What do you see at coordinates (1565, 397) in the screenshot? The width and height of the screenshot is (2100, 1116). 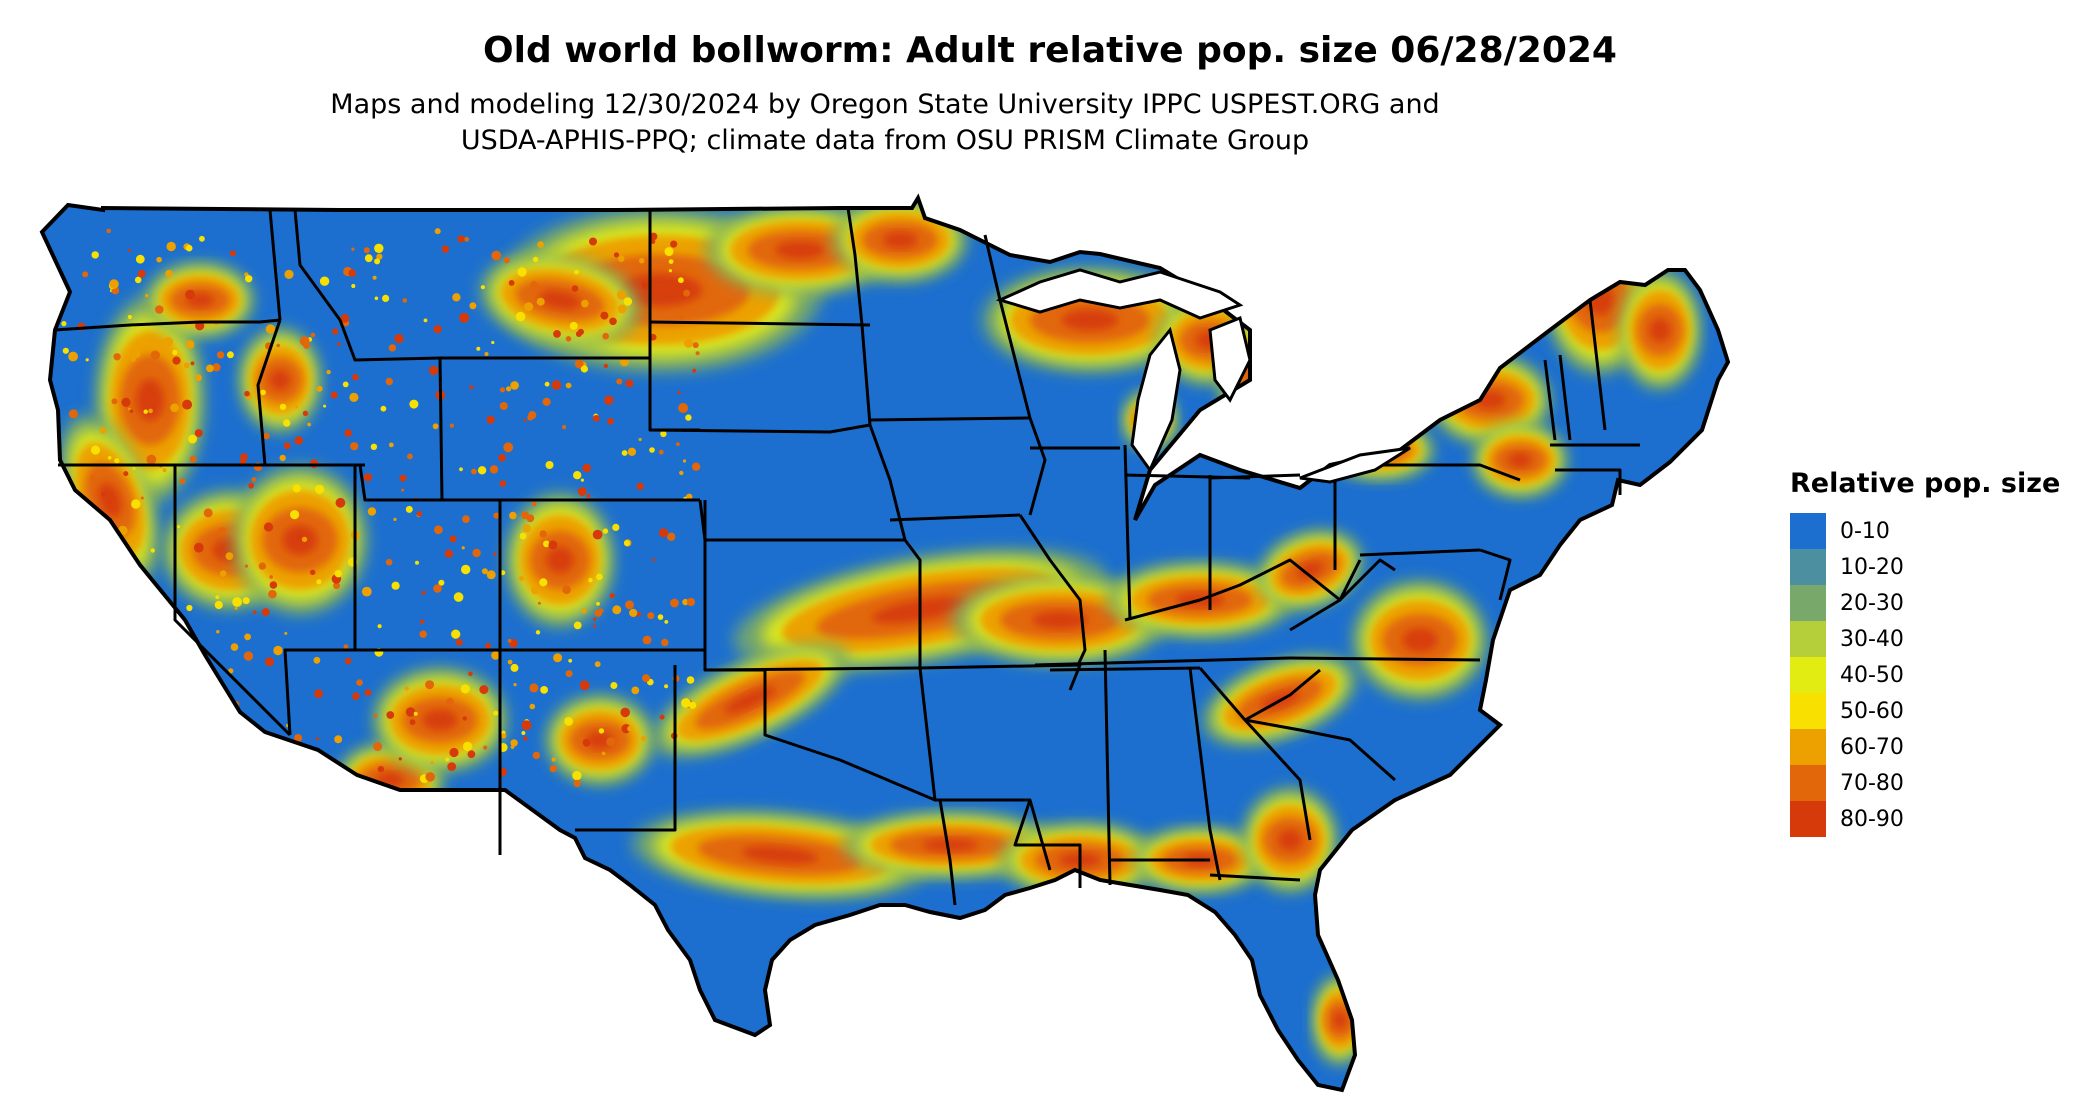 I see `border-vt-nh` at bounding box center [1565, 397].